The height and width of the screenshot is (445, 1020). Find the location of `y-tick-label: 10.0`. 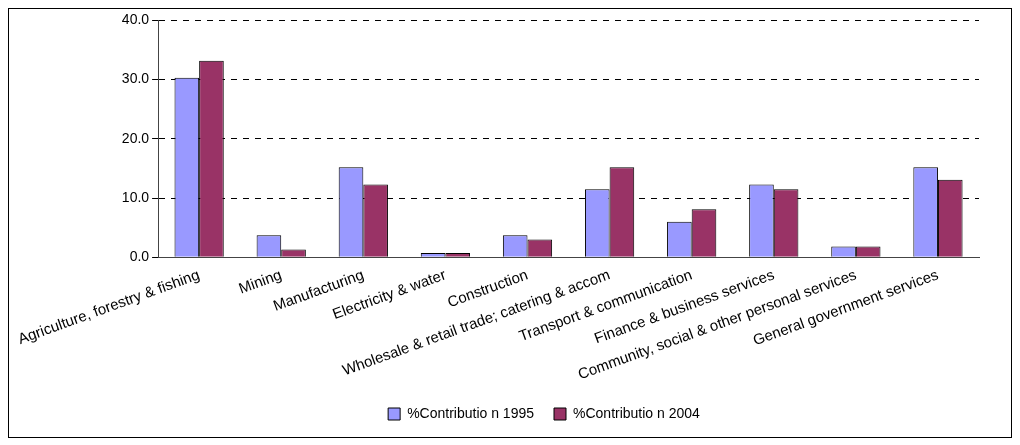

y-tick-label: 10.0 is located at coordinates (135, 196).